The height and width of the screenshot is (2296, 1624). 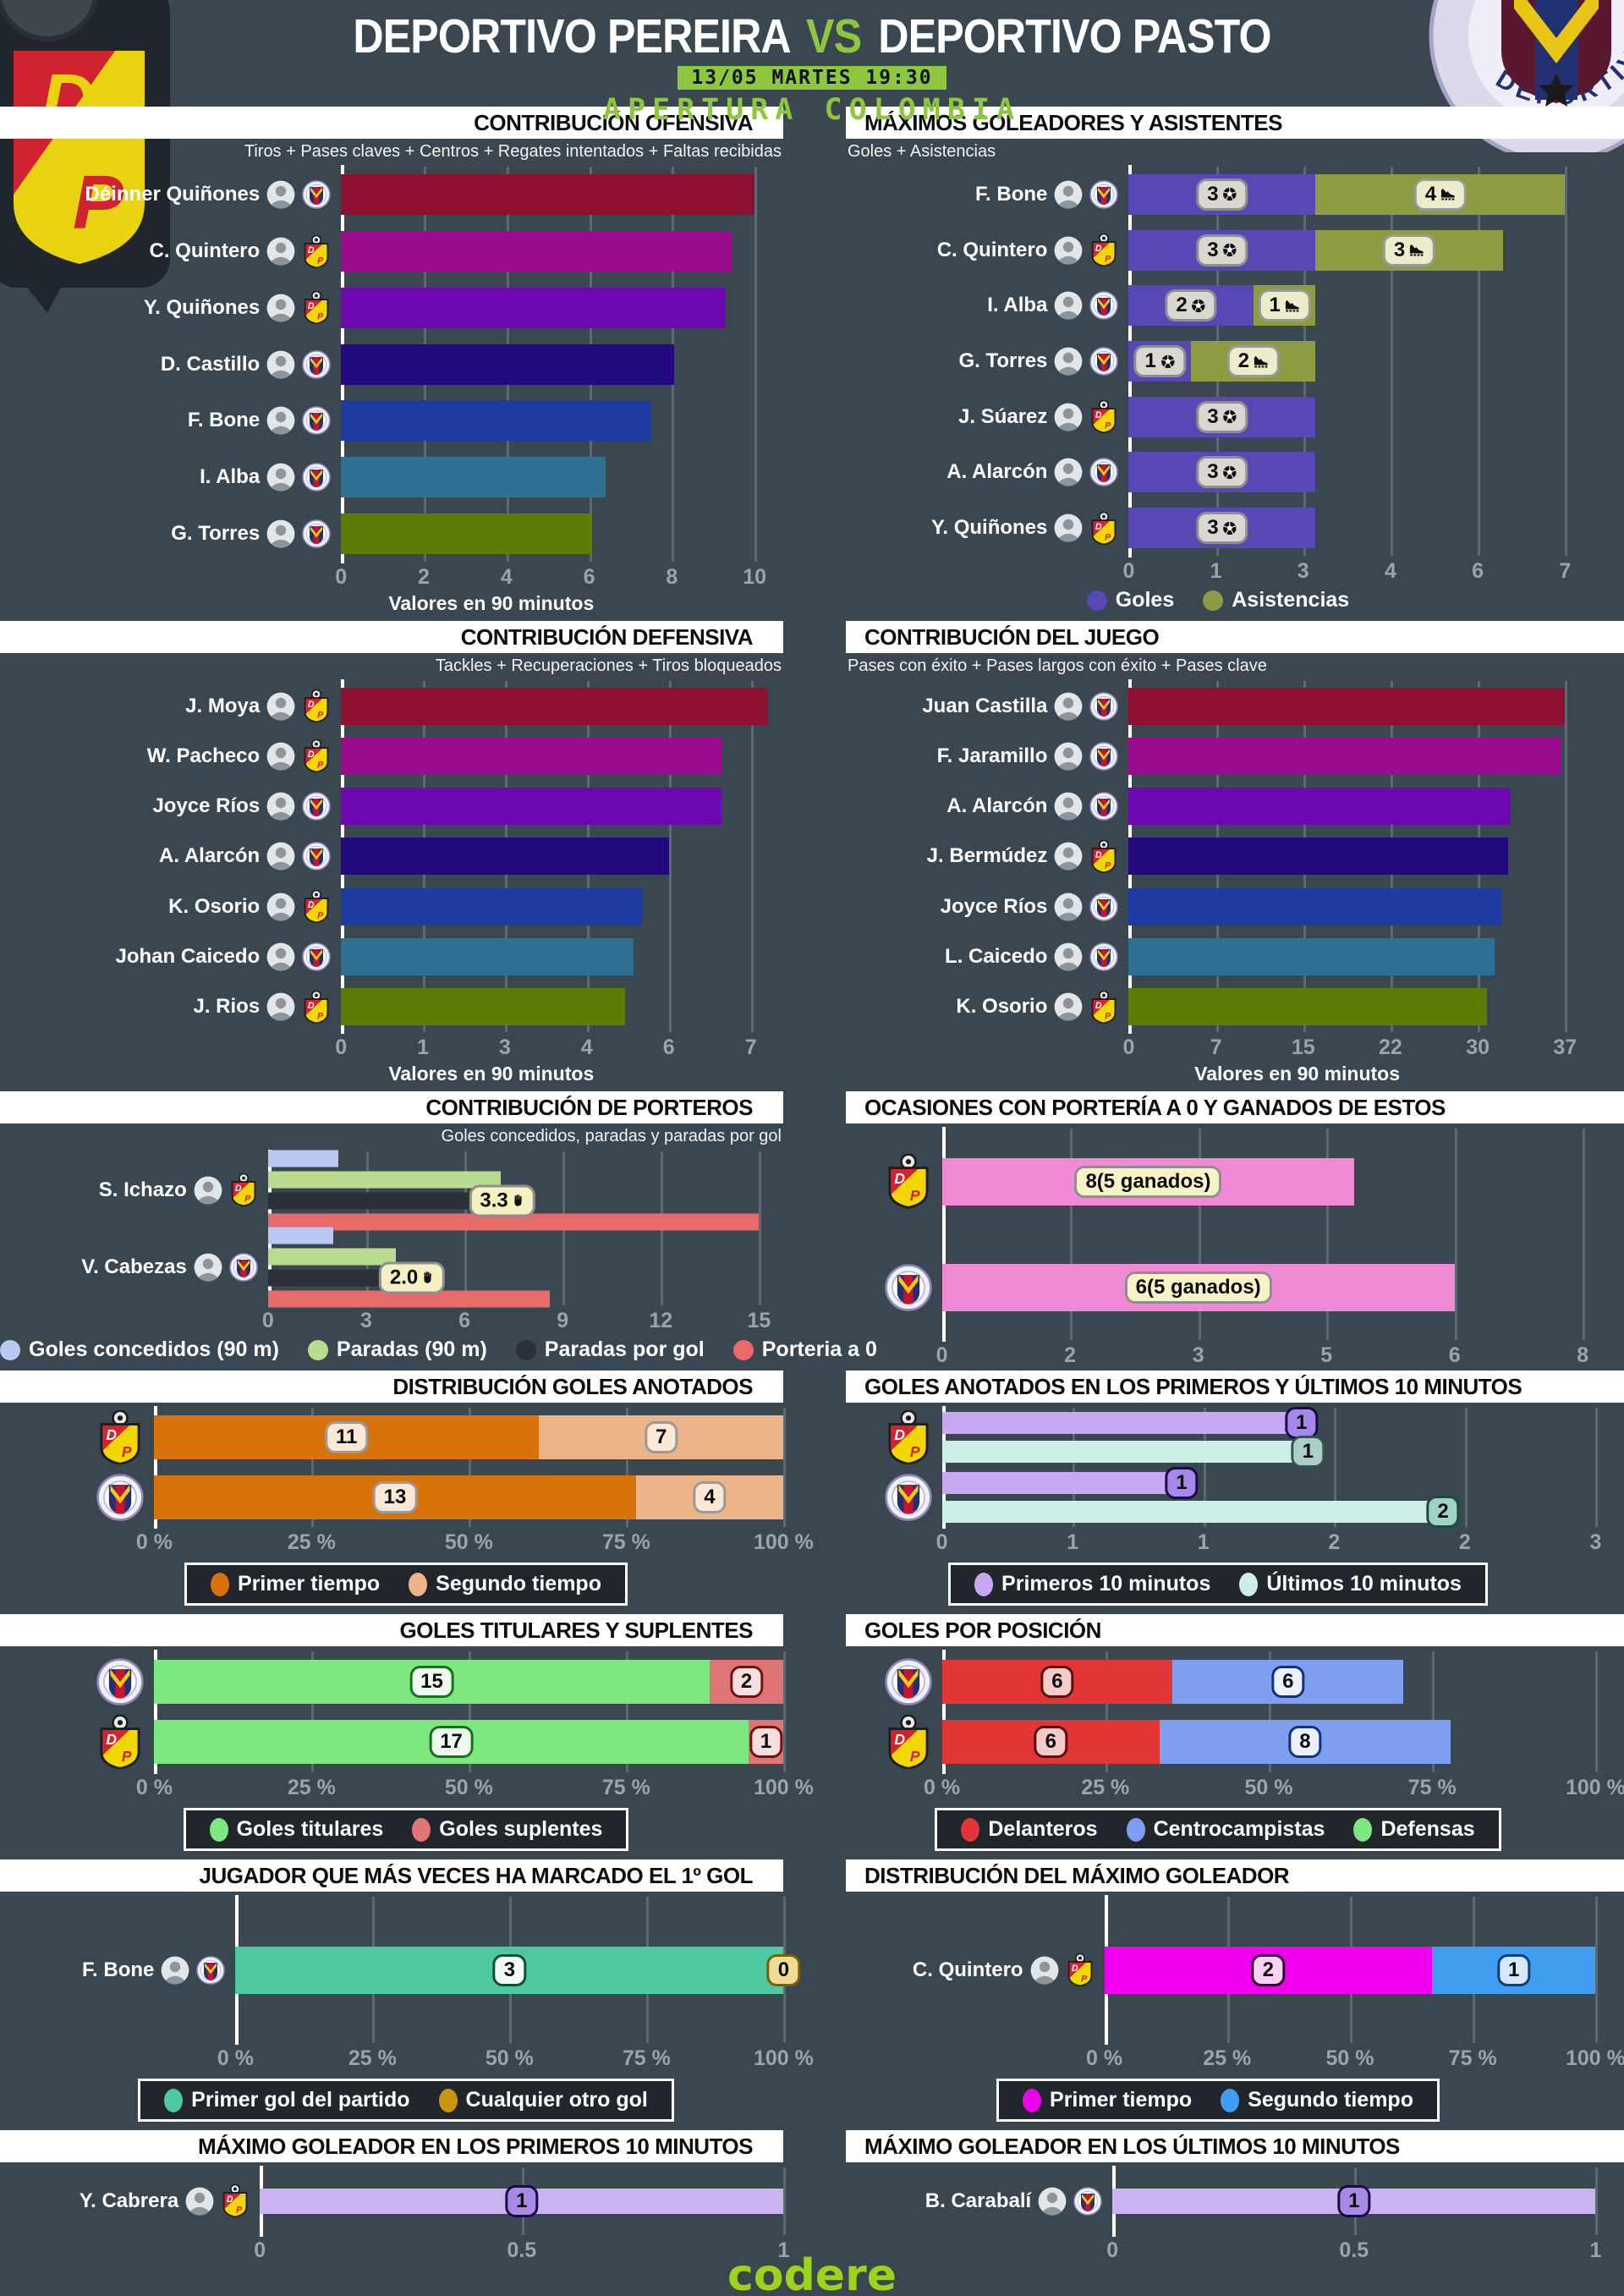 I want to click on boot-icon, so click(x=1292, y=305).